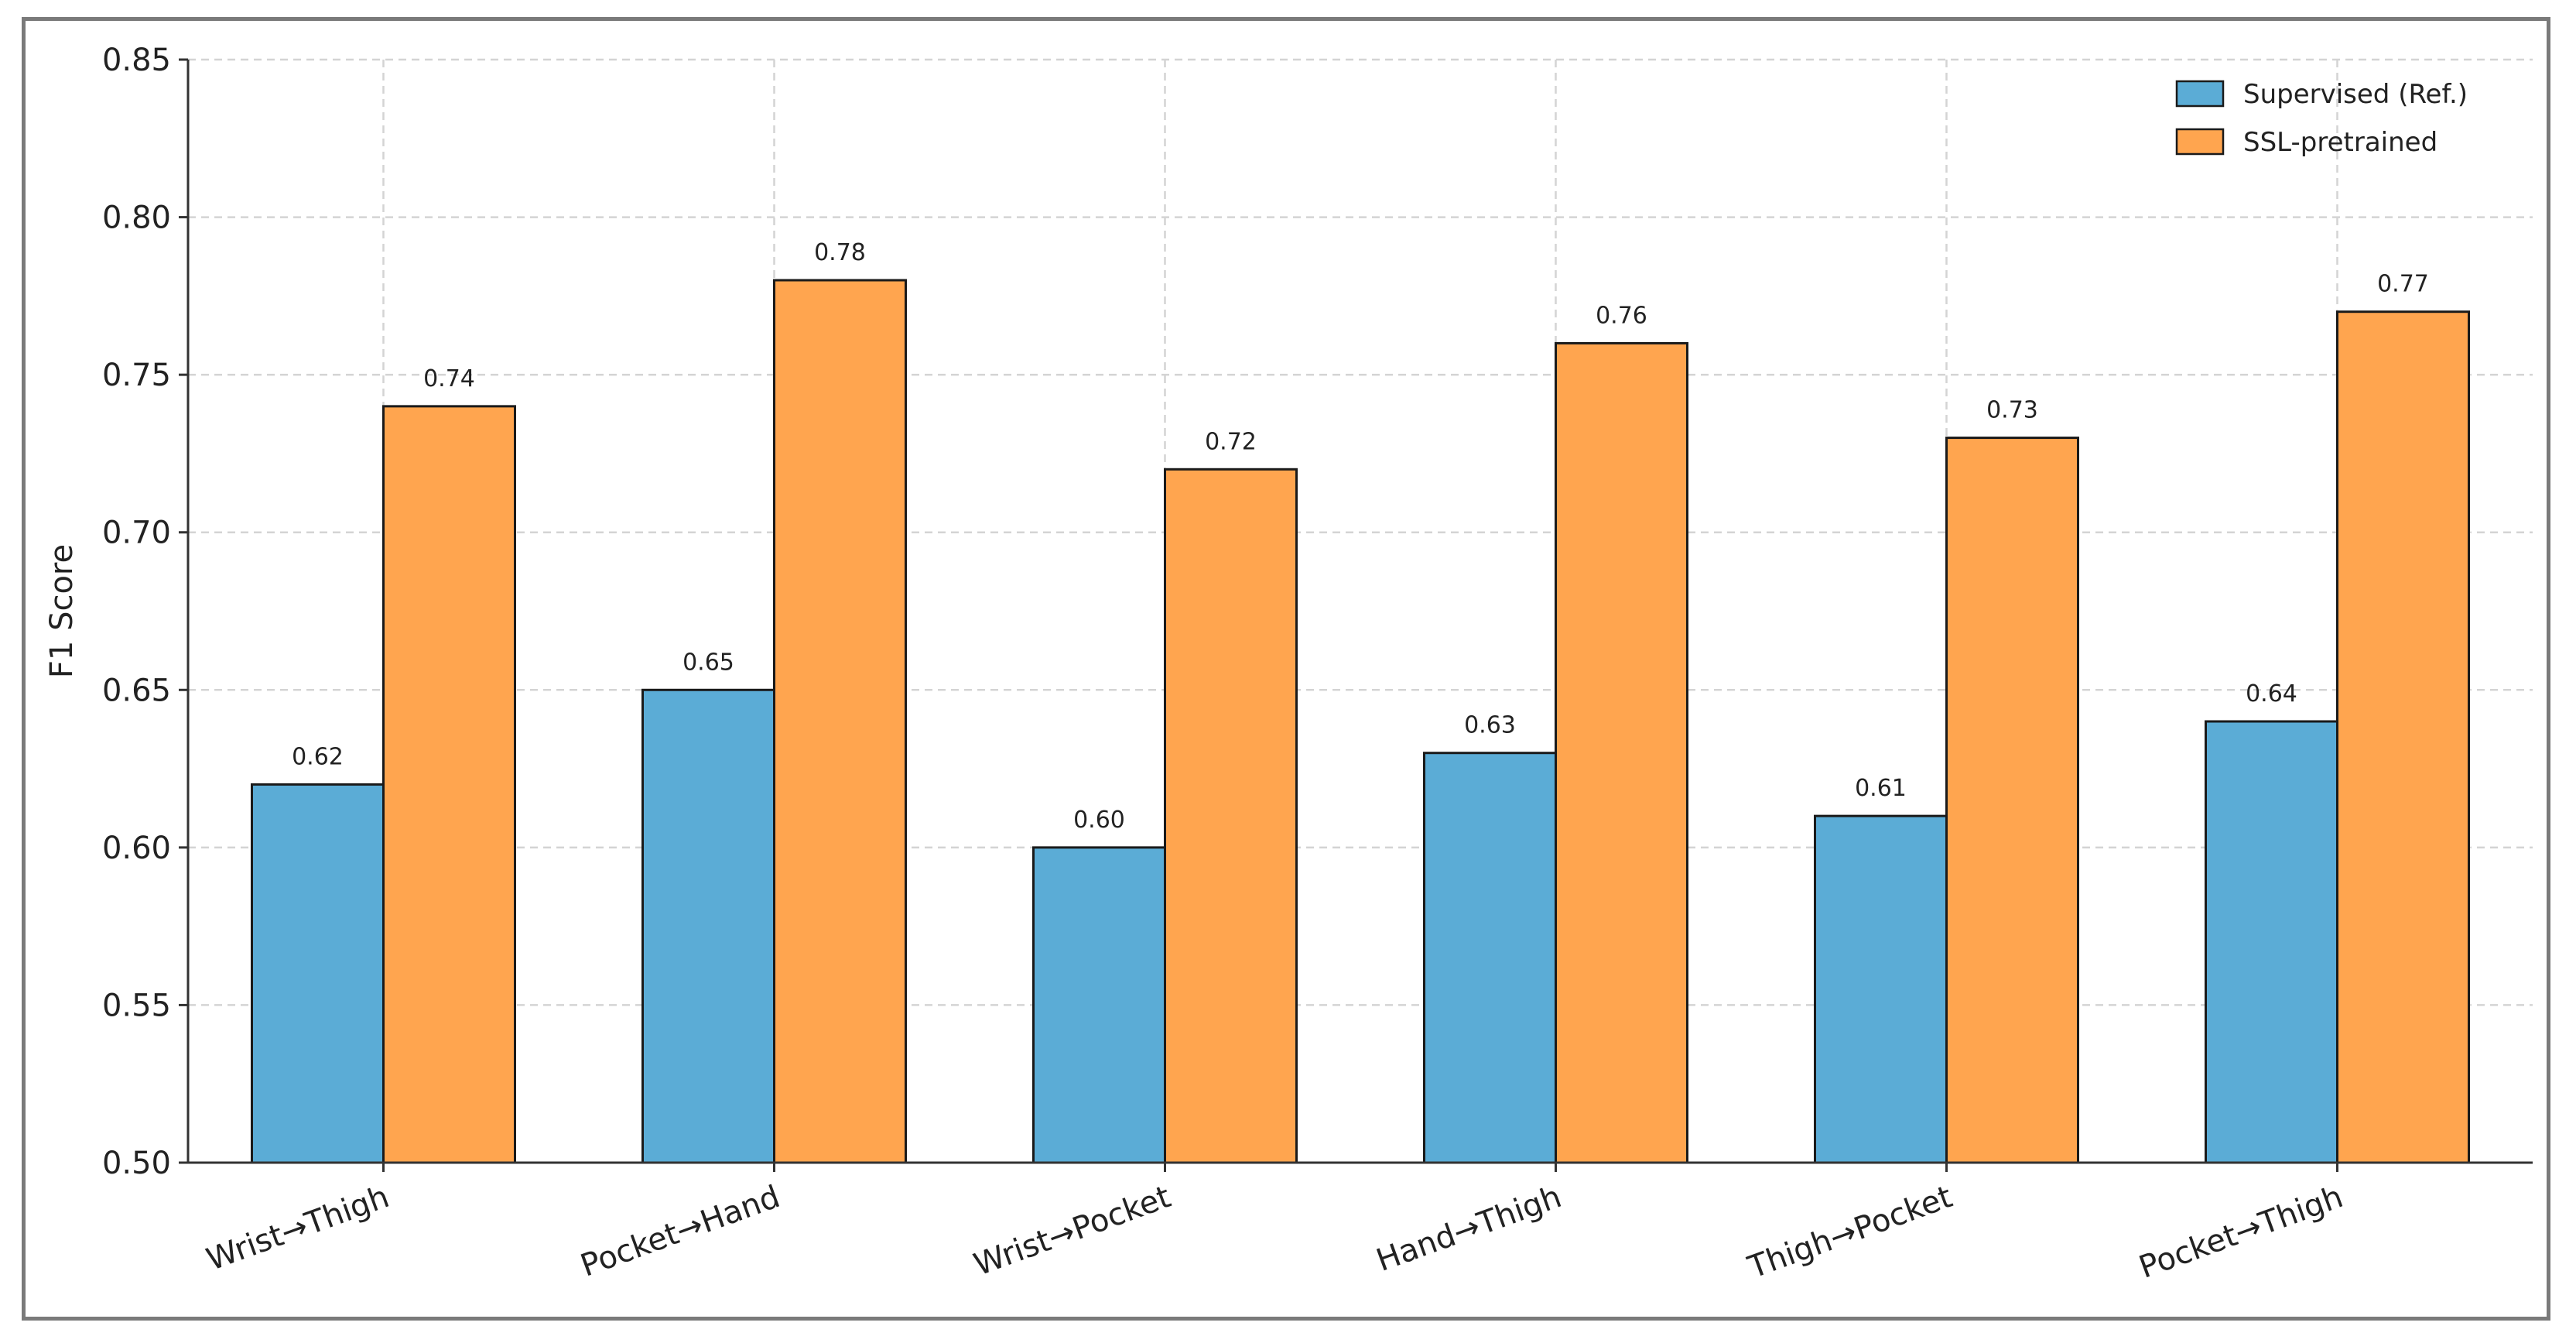 The height and width of the screenshot is (1343, 2576). I want to click on y-axis-title: F1 Score, so click(62, 611).